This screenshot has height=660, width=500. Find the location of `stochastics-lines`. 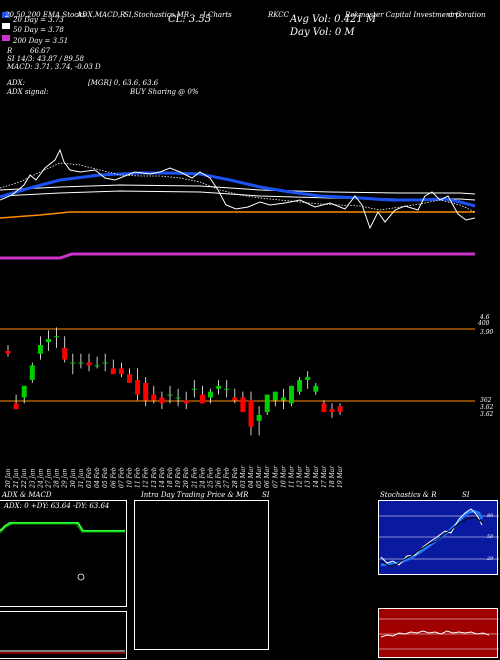

stochastics-lines is located at coordinates (439, 537).